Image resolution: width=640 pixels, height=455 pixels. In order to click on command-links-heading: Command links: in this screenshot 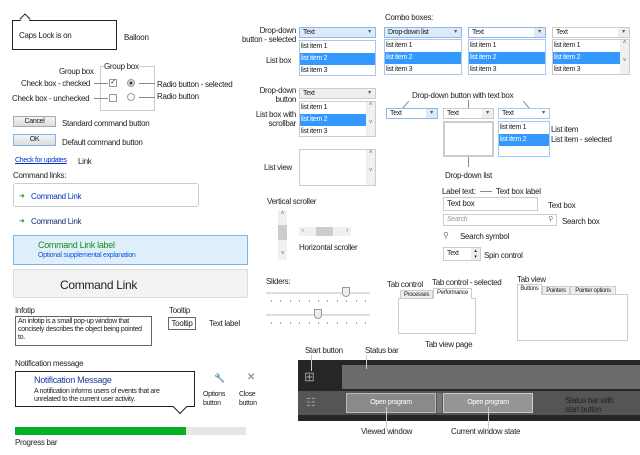, I will do `click(40, 175)`.